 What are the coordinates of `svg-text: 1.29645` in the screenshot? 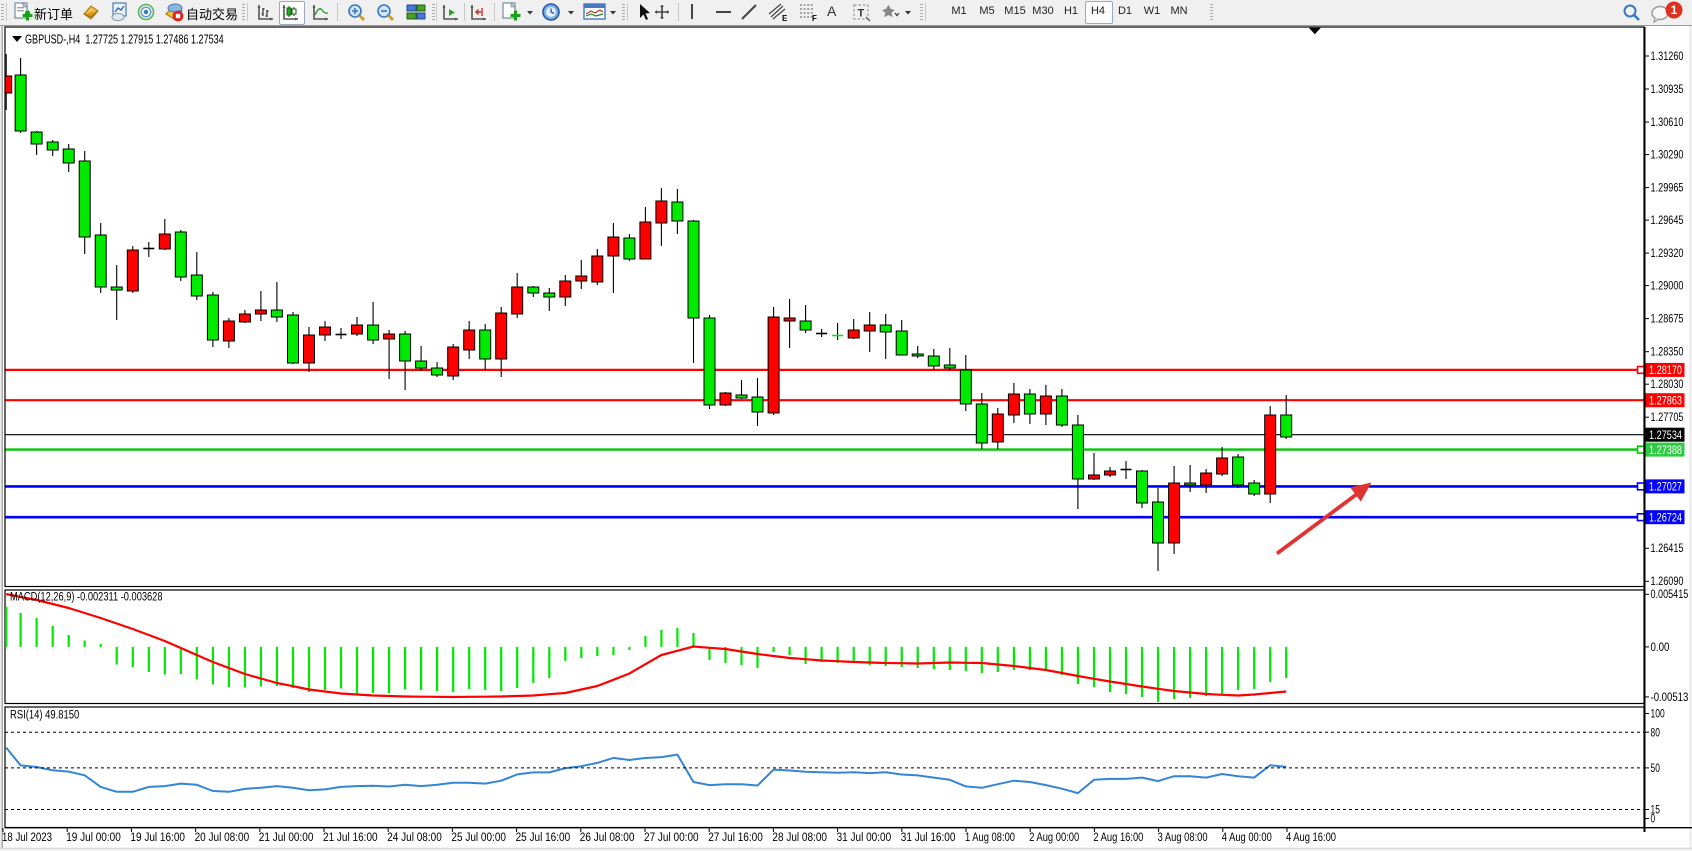 It's located at (1667, 221).